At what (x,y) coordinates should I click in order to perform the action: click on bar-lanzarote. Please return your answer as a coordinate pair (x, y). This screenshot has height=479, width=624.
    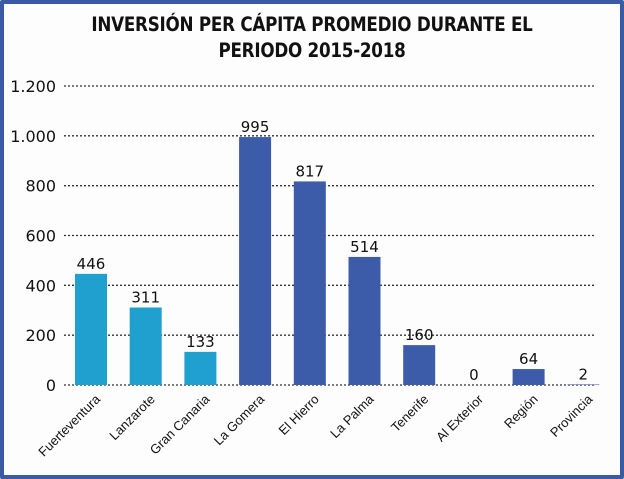
    Looking at the image, I should click on (145, 346).